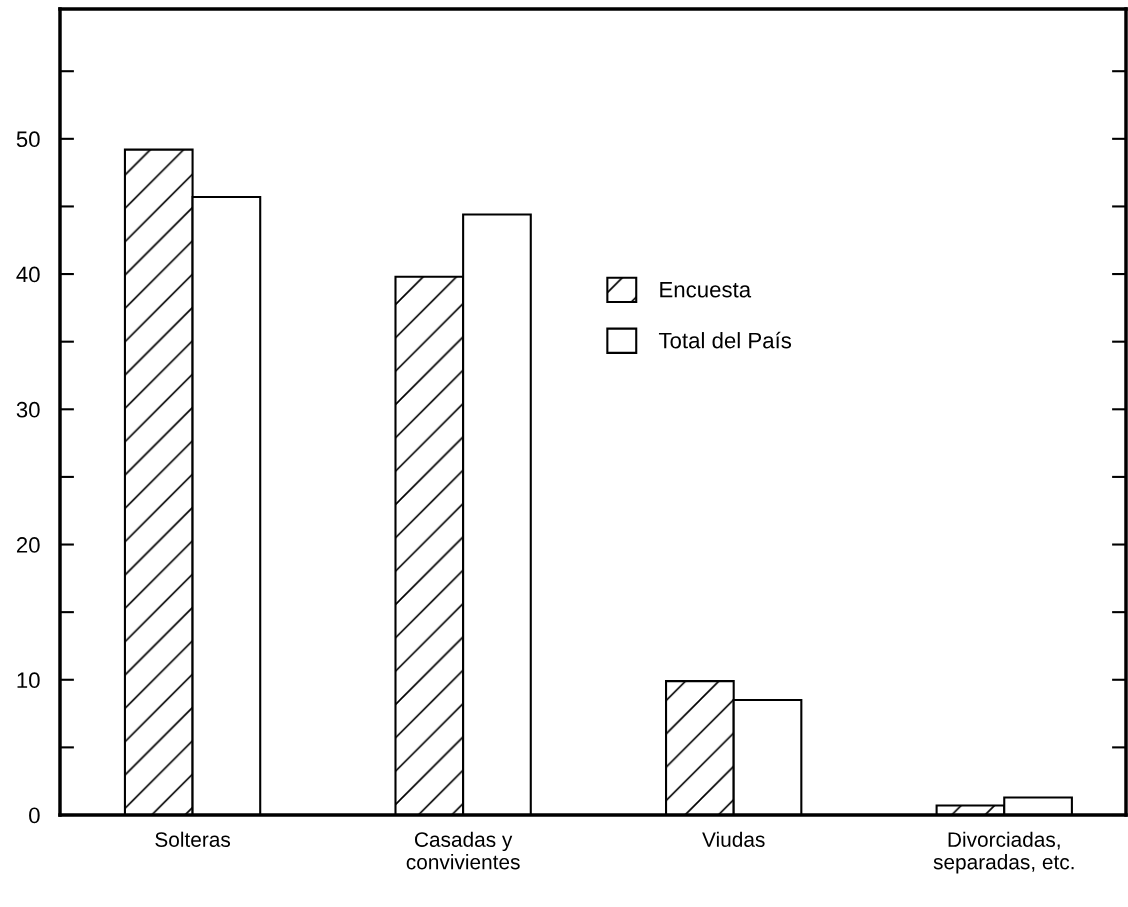 The height and width of the screenshot is (907, 1128). What do you see at coordinates (193, 839) in the screenshot?
I see `x-tick-label: Solteras` at bounding box center [193, 839].